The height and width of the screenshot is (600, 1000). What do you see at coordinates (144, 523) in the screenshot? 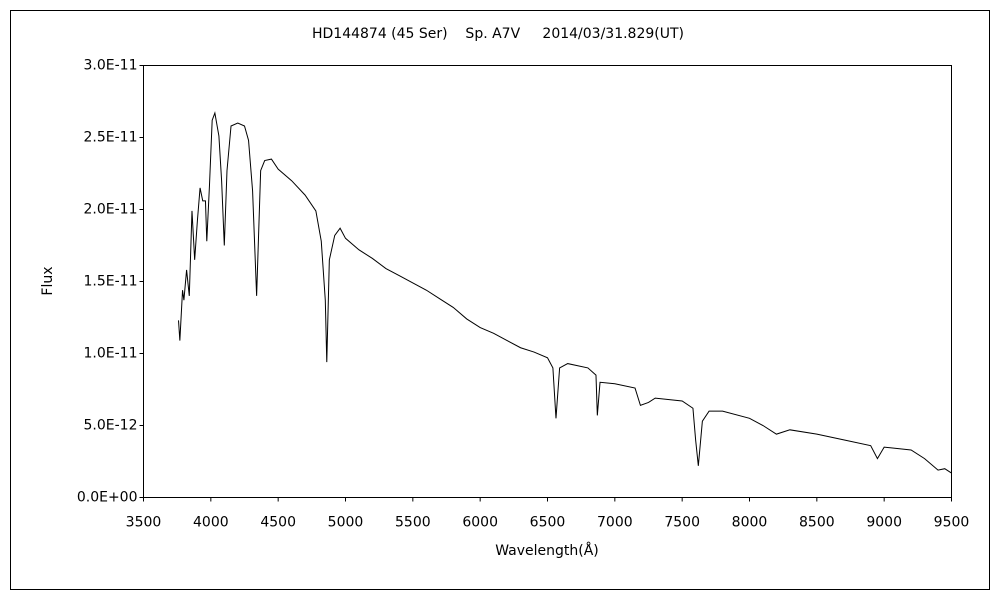
I see `x-tick-label: 3500` at bounding box center [144, 523].